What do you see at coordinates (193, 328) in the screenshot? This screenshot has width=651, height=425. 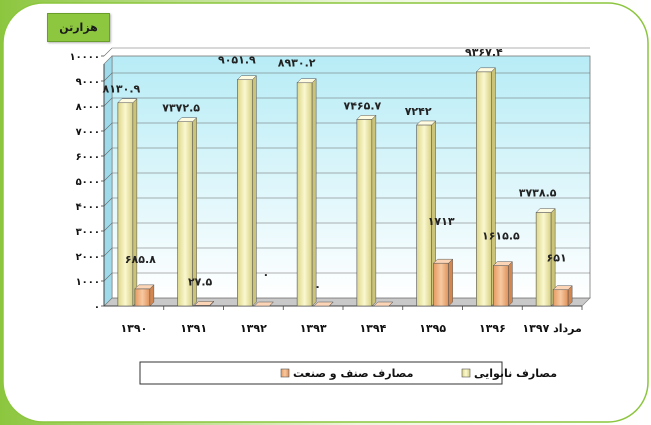 I see `x-tick-label: ۱۳۹۱` at bounding box center [193, 328].